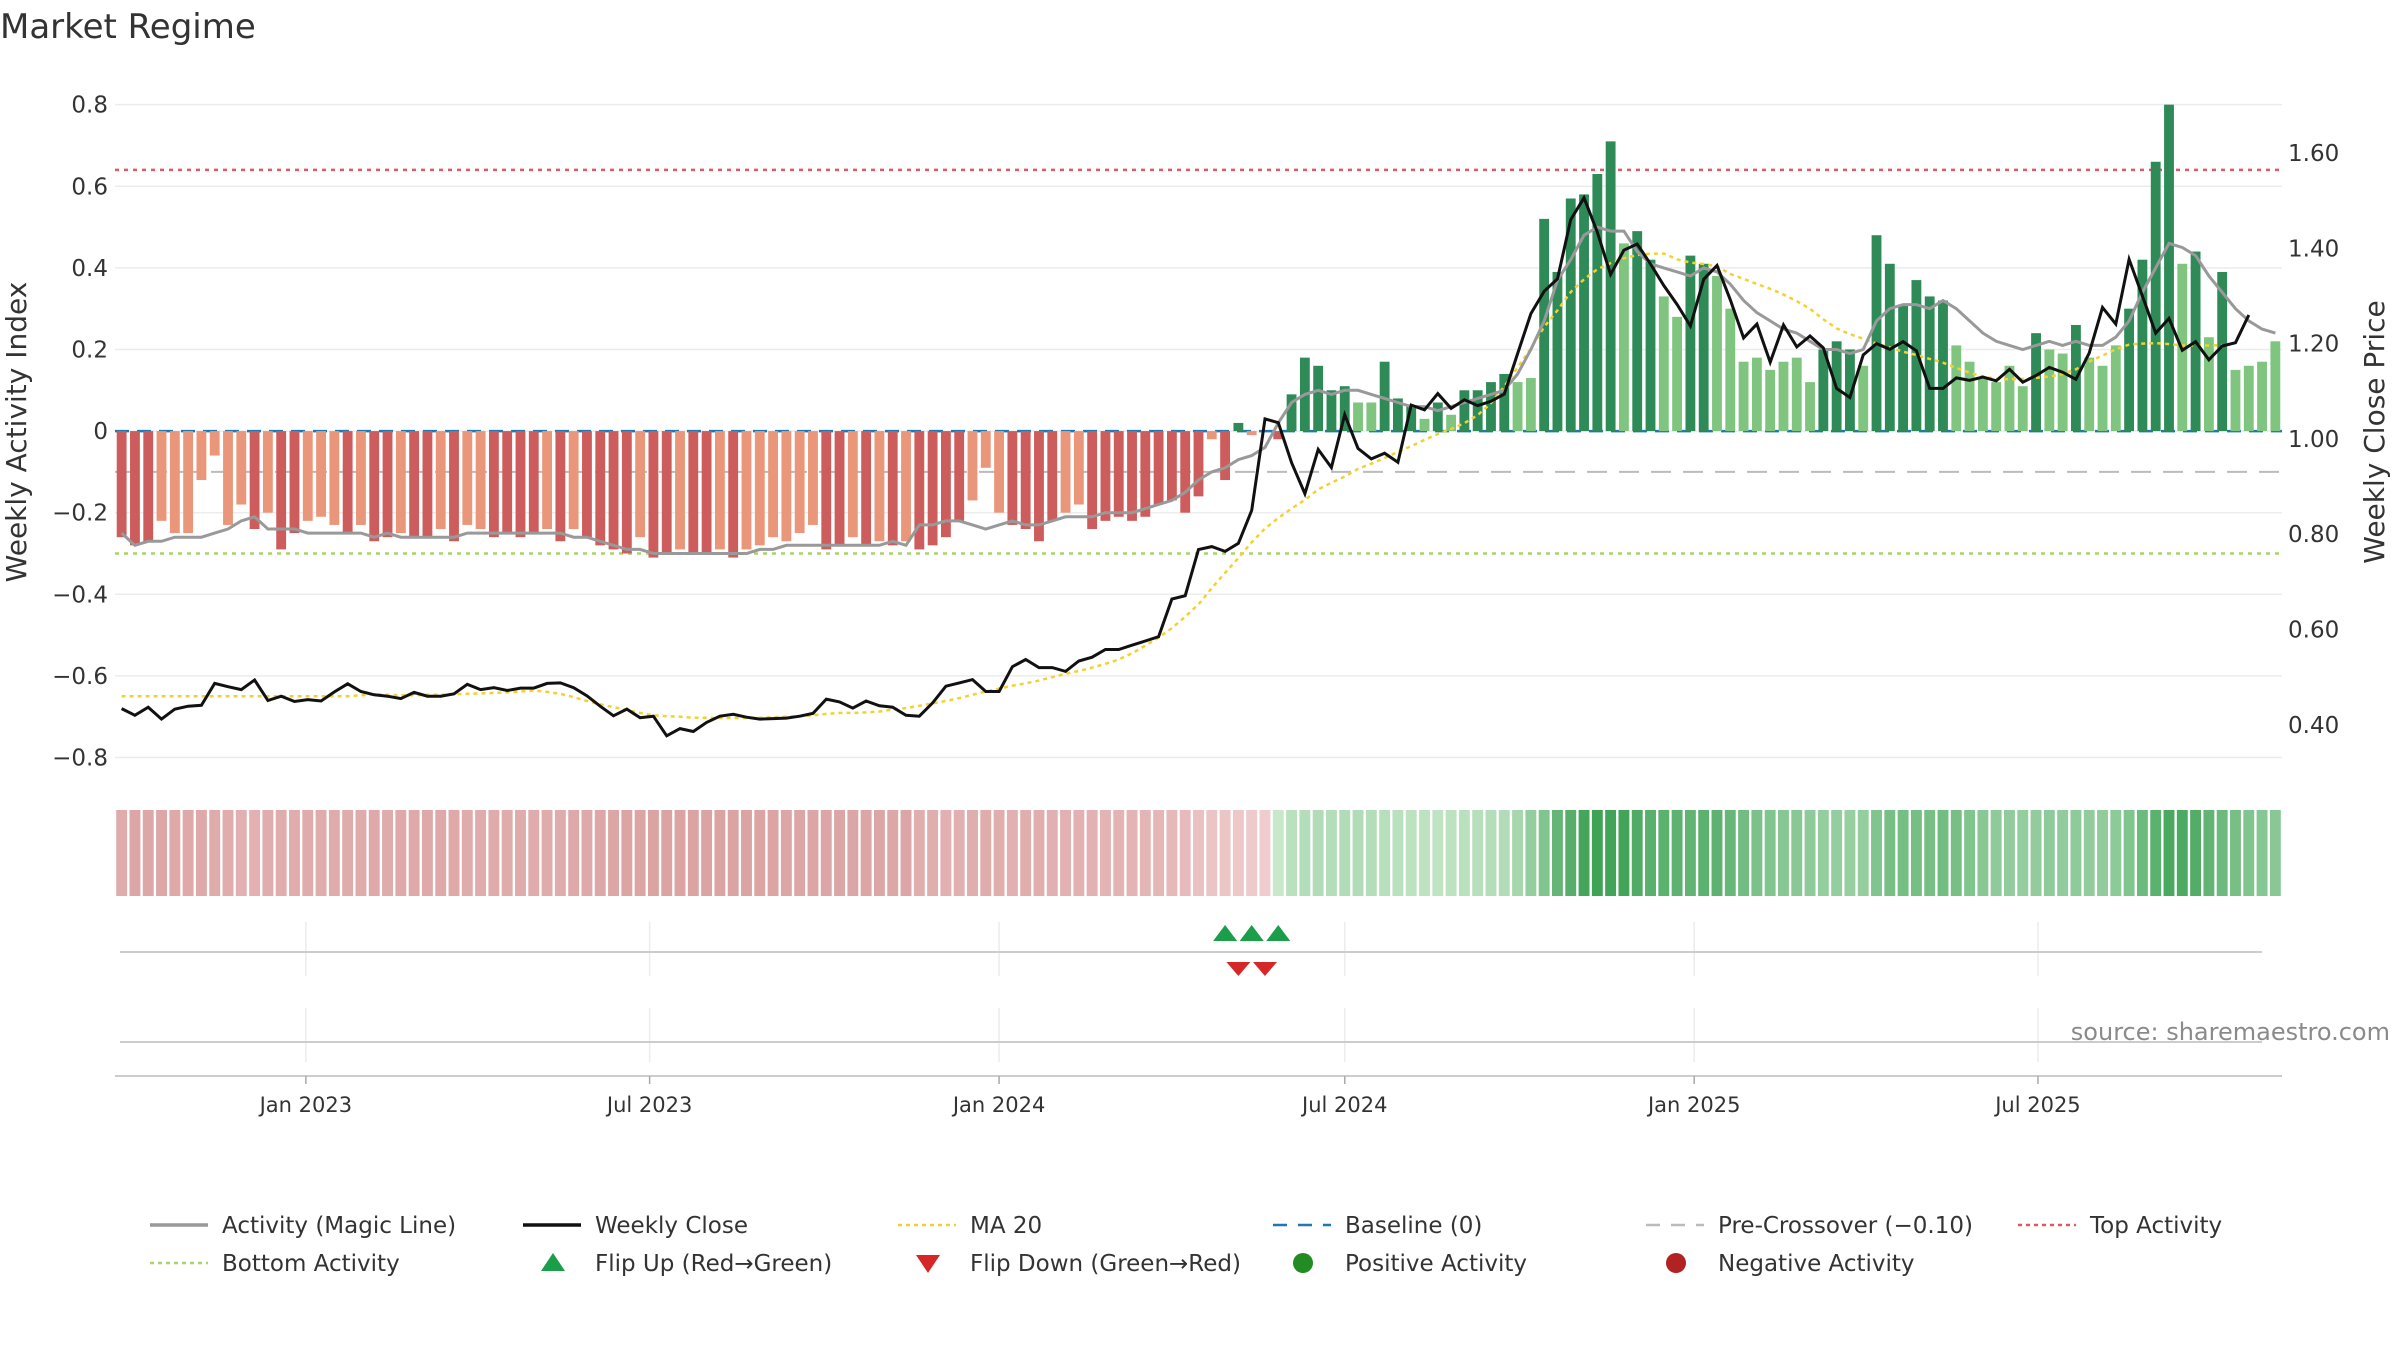 Image resolution: width=2400 pixels, height=1350 pixels. What do you see at coordinates (339, 1226) in the screenshot?
I see `legend-label: Activity (Magic Line)` at bounding box center [339, 1226].